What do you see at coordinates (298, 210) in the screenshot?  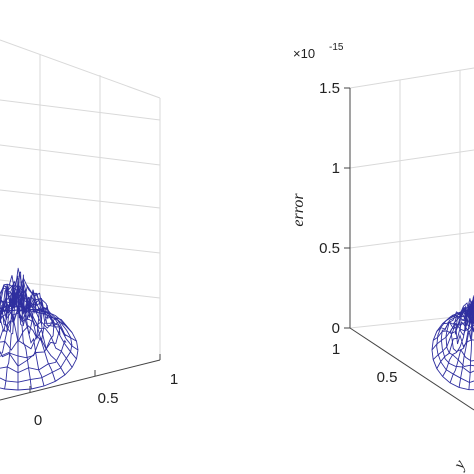 I see `right-z-axis-label: error` at bounding box center [298, 210].